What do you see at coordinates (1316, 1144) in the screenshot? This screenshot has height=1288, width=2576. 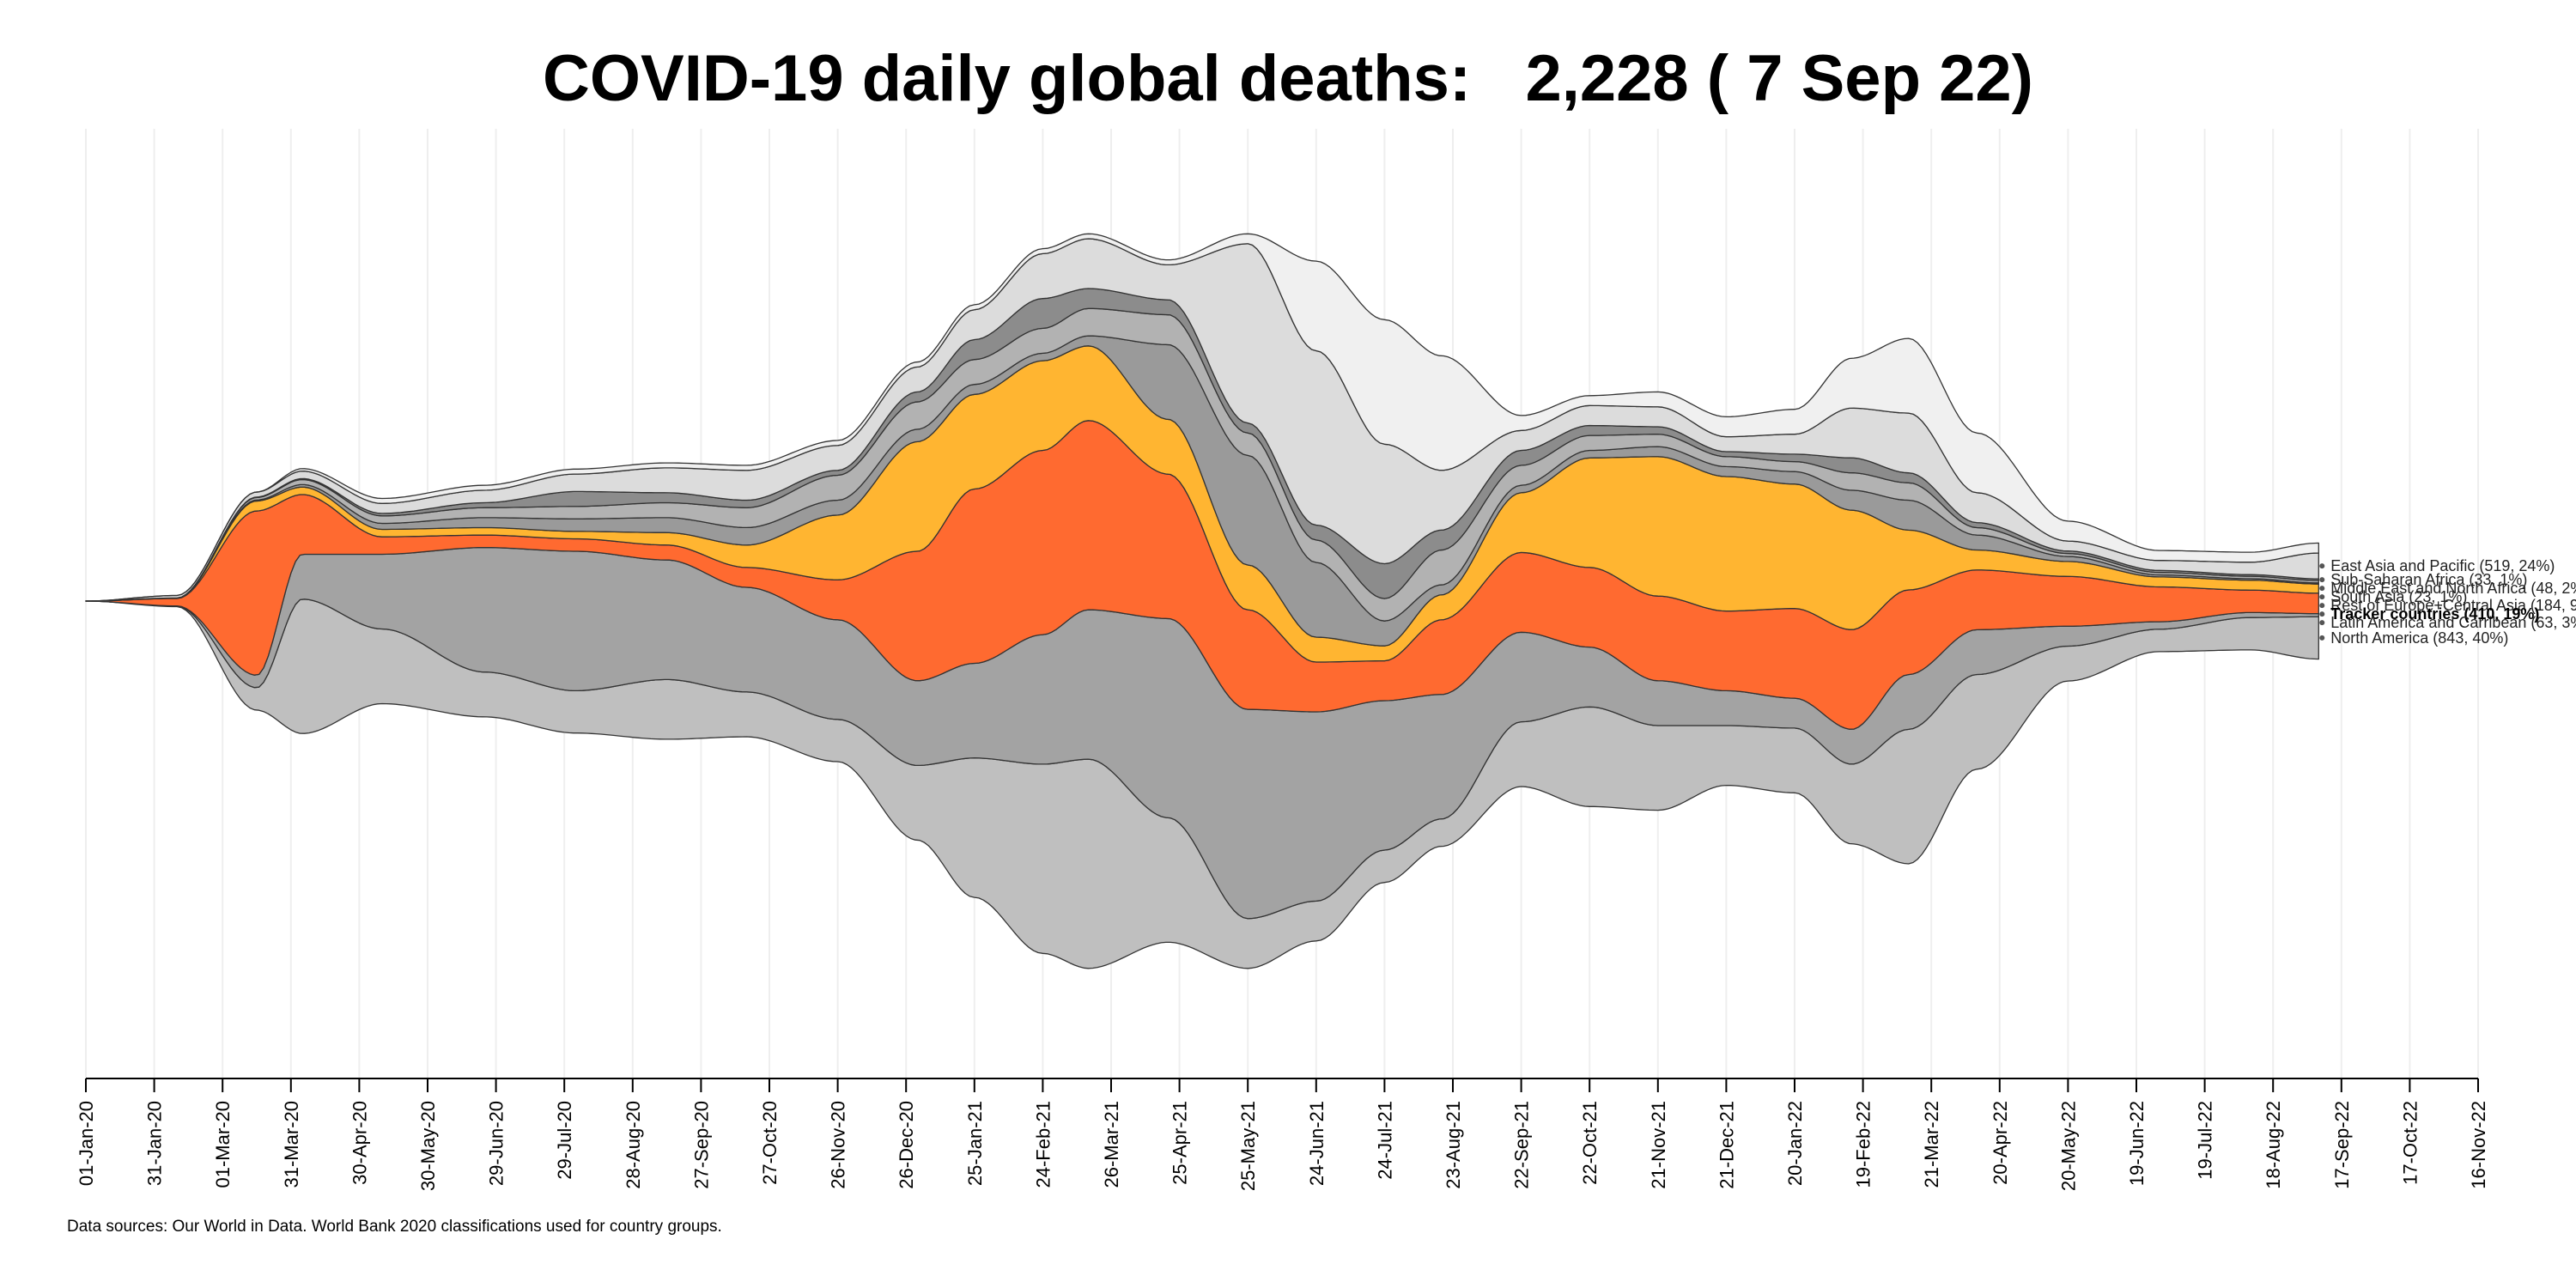 I see `x-tick-label: 24-Jun-21` at bounding box center [1316, 1144].